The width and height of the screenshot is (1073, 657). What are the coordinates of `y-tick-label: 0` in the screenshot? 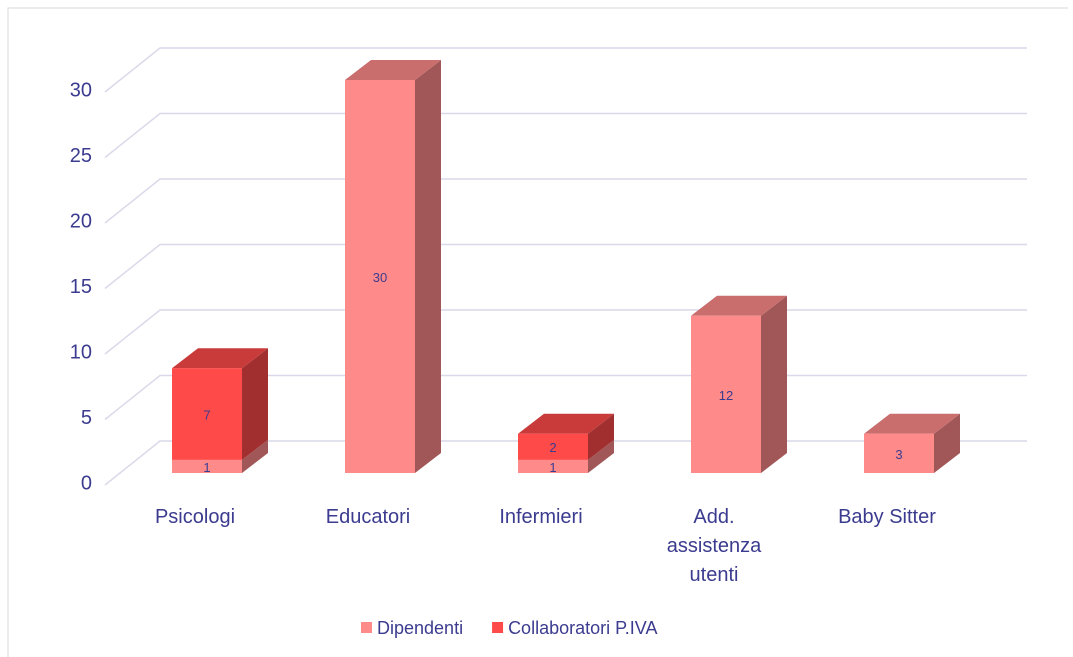 It's located at (86, 483).